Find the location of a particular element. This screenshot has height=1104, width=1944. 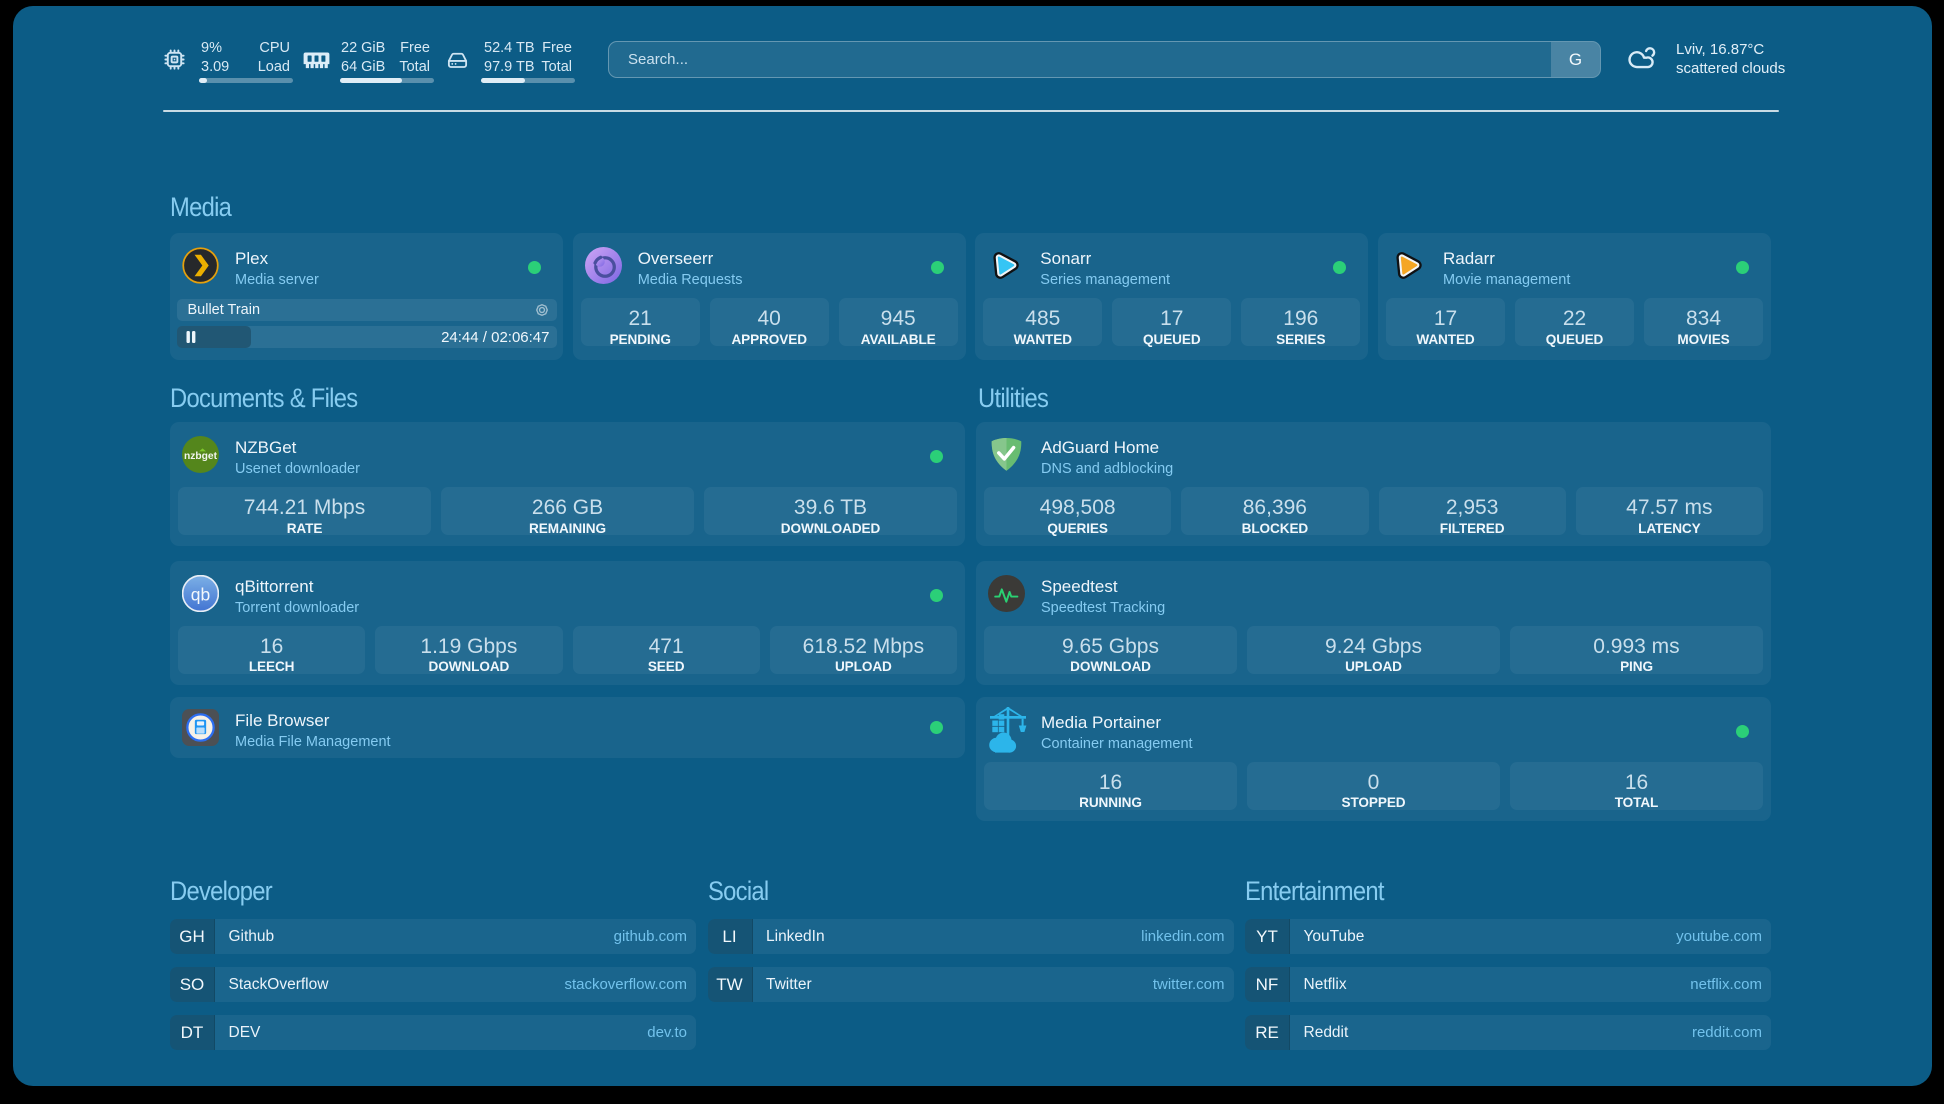

svg-text: nzbget is located at coordinates (201, 456).